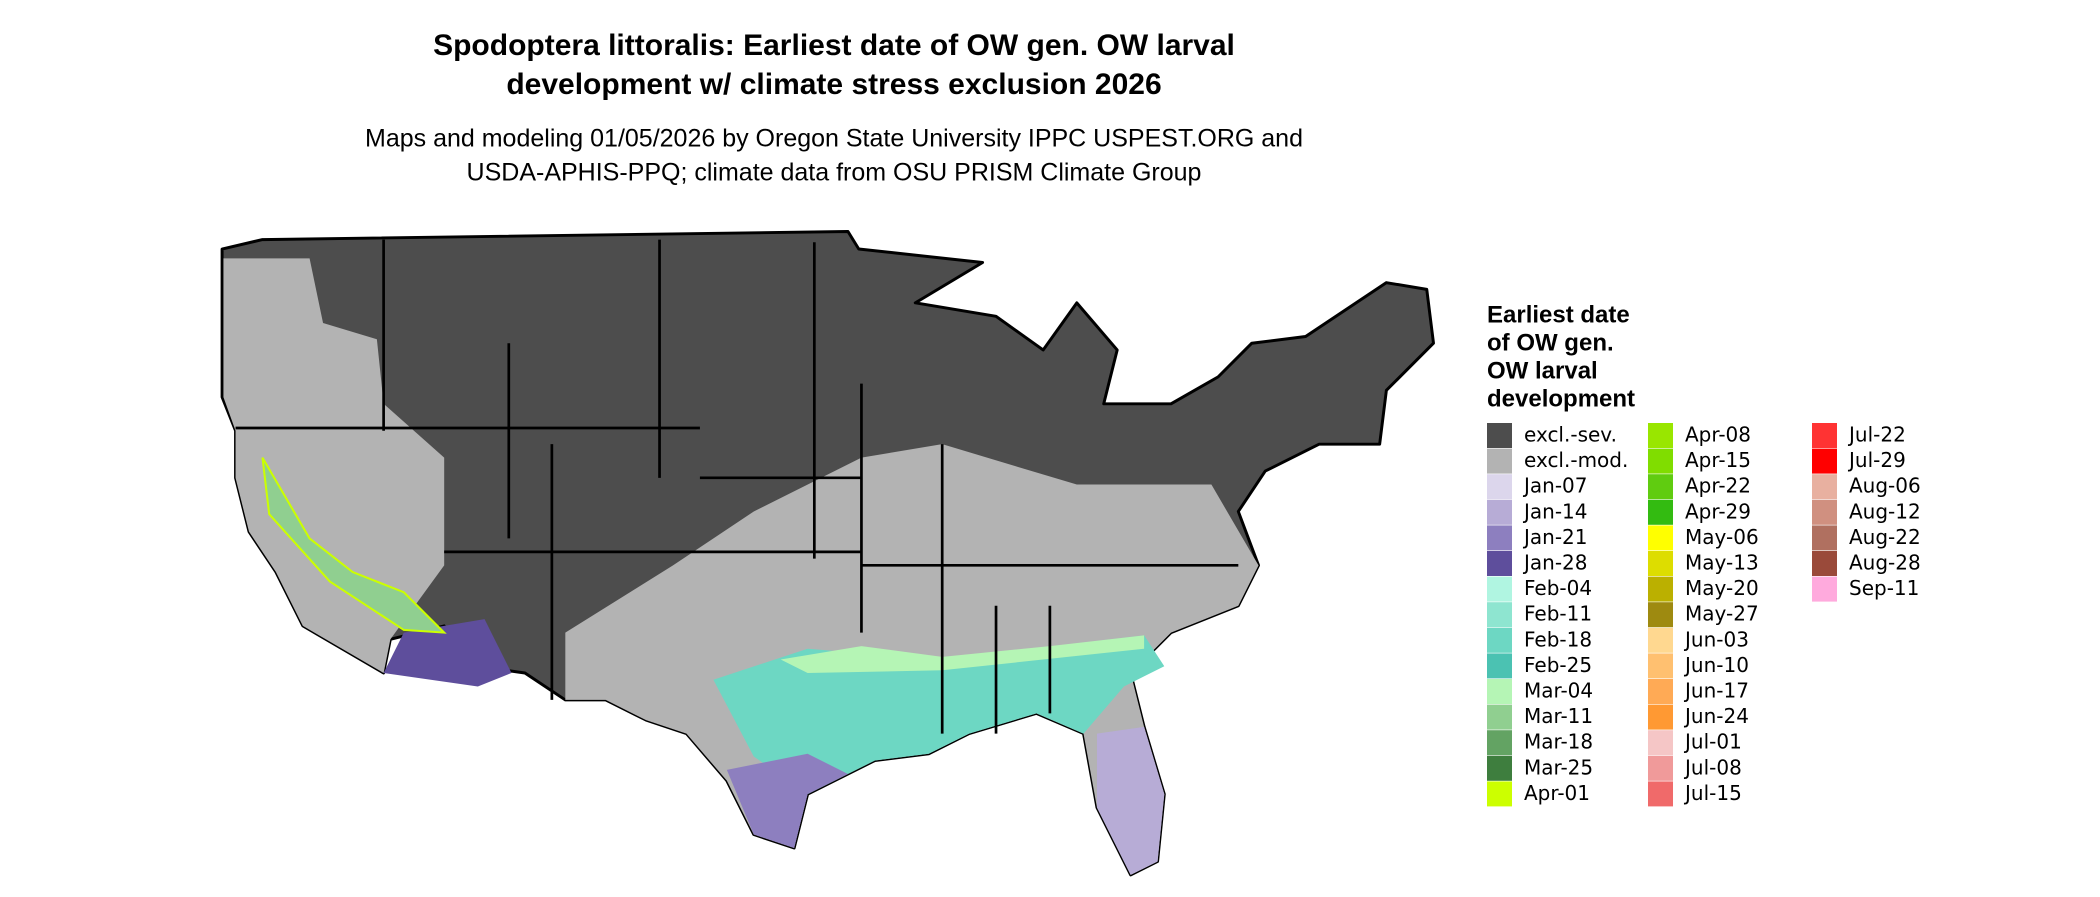 The image size is (2100, 897). I want to click on legend-label: Sep-11, so click(1884, 588).